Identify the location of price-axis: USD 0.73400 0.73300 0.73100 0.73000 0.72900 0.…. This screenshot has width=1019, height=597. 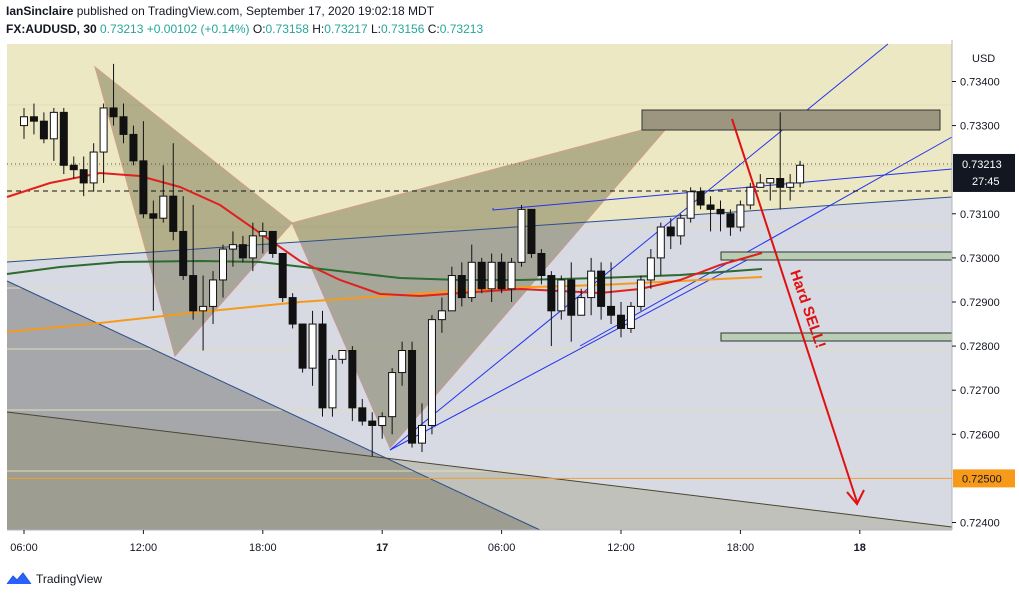
(985, 302).